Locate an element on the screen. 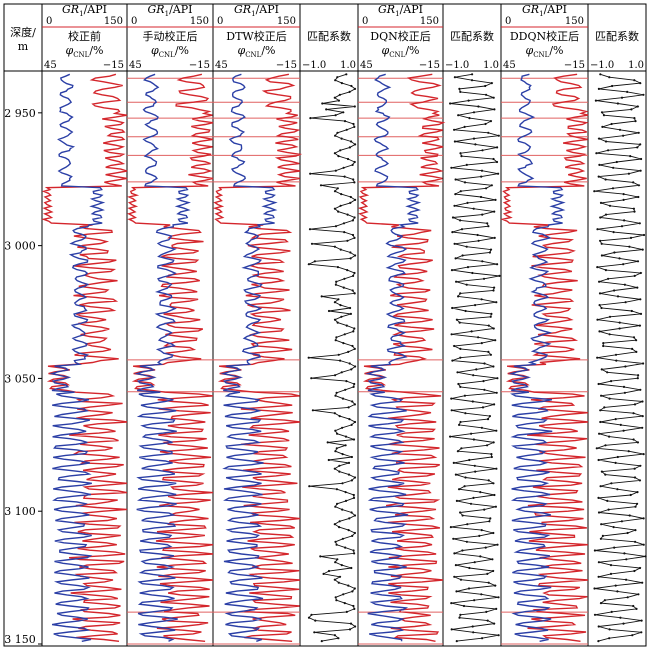  match-max-tick: 1.0 is located at coordinates (636, 65).